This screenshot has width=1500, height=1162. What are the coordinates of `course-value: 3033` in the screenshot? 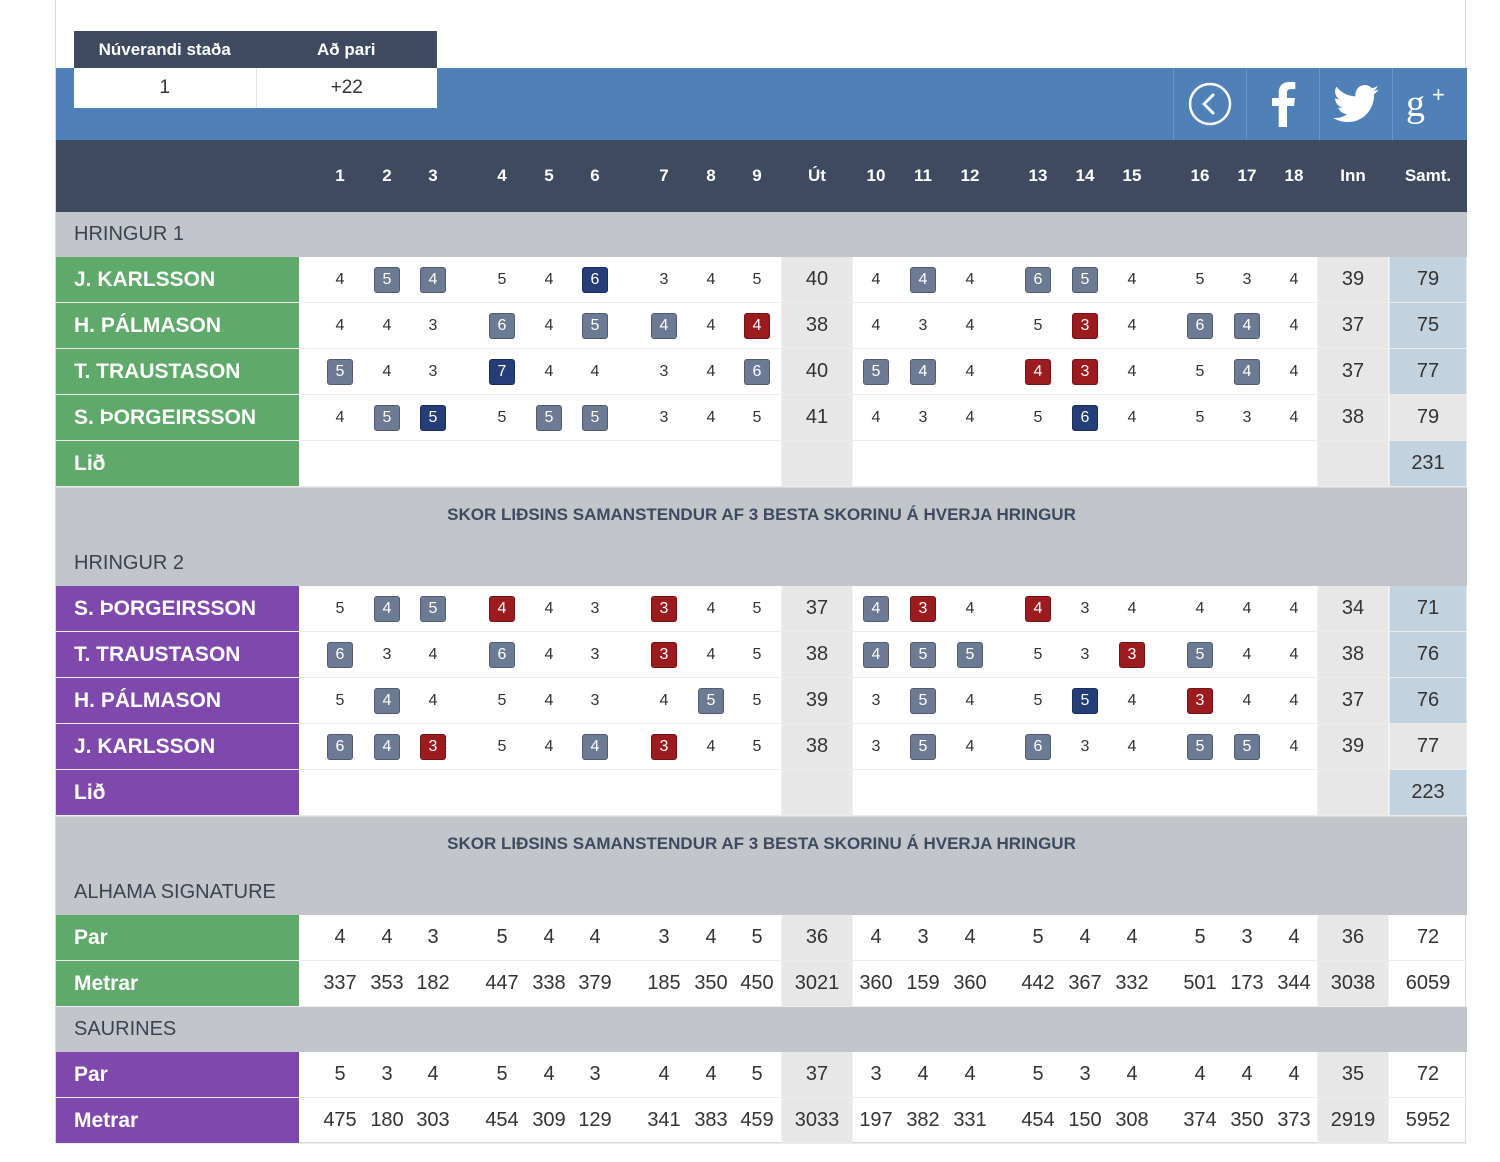 It's located at (817, 1120).